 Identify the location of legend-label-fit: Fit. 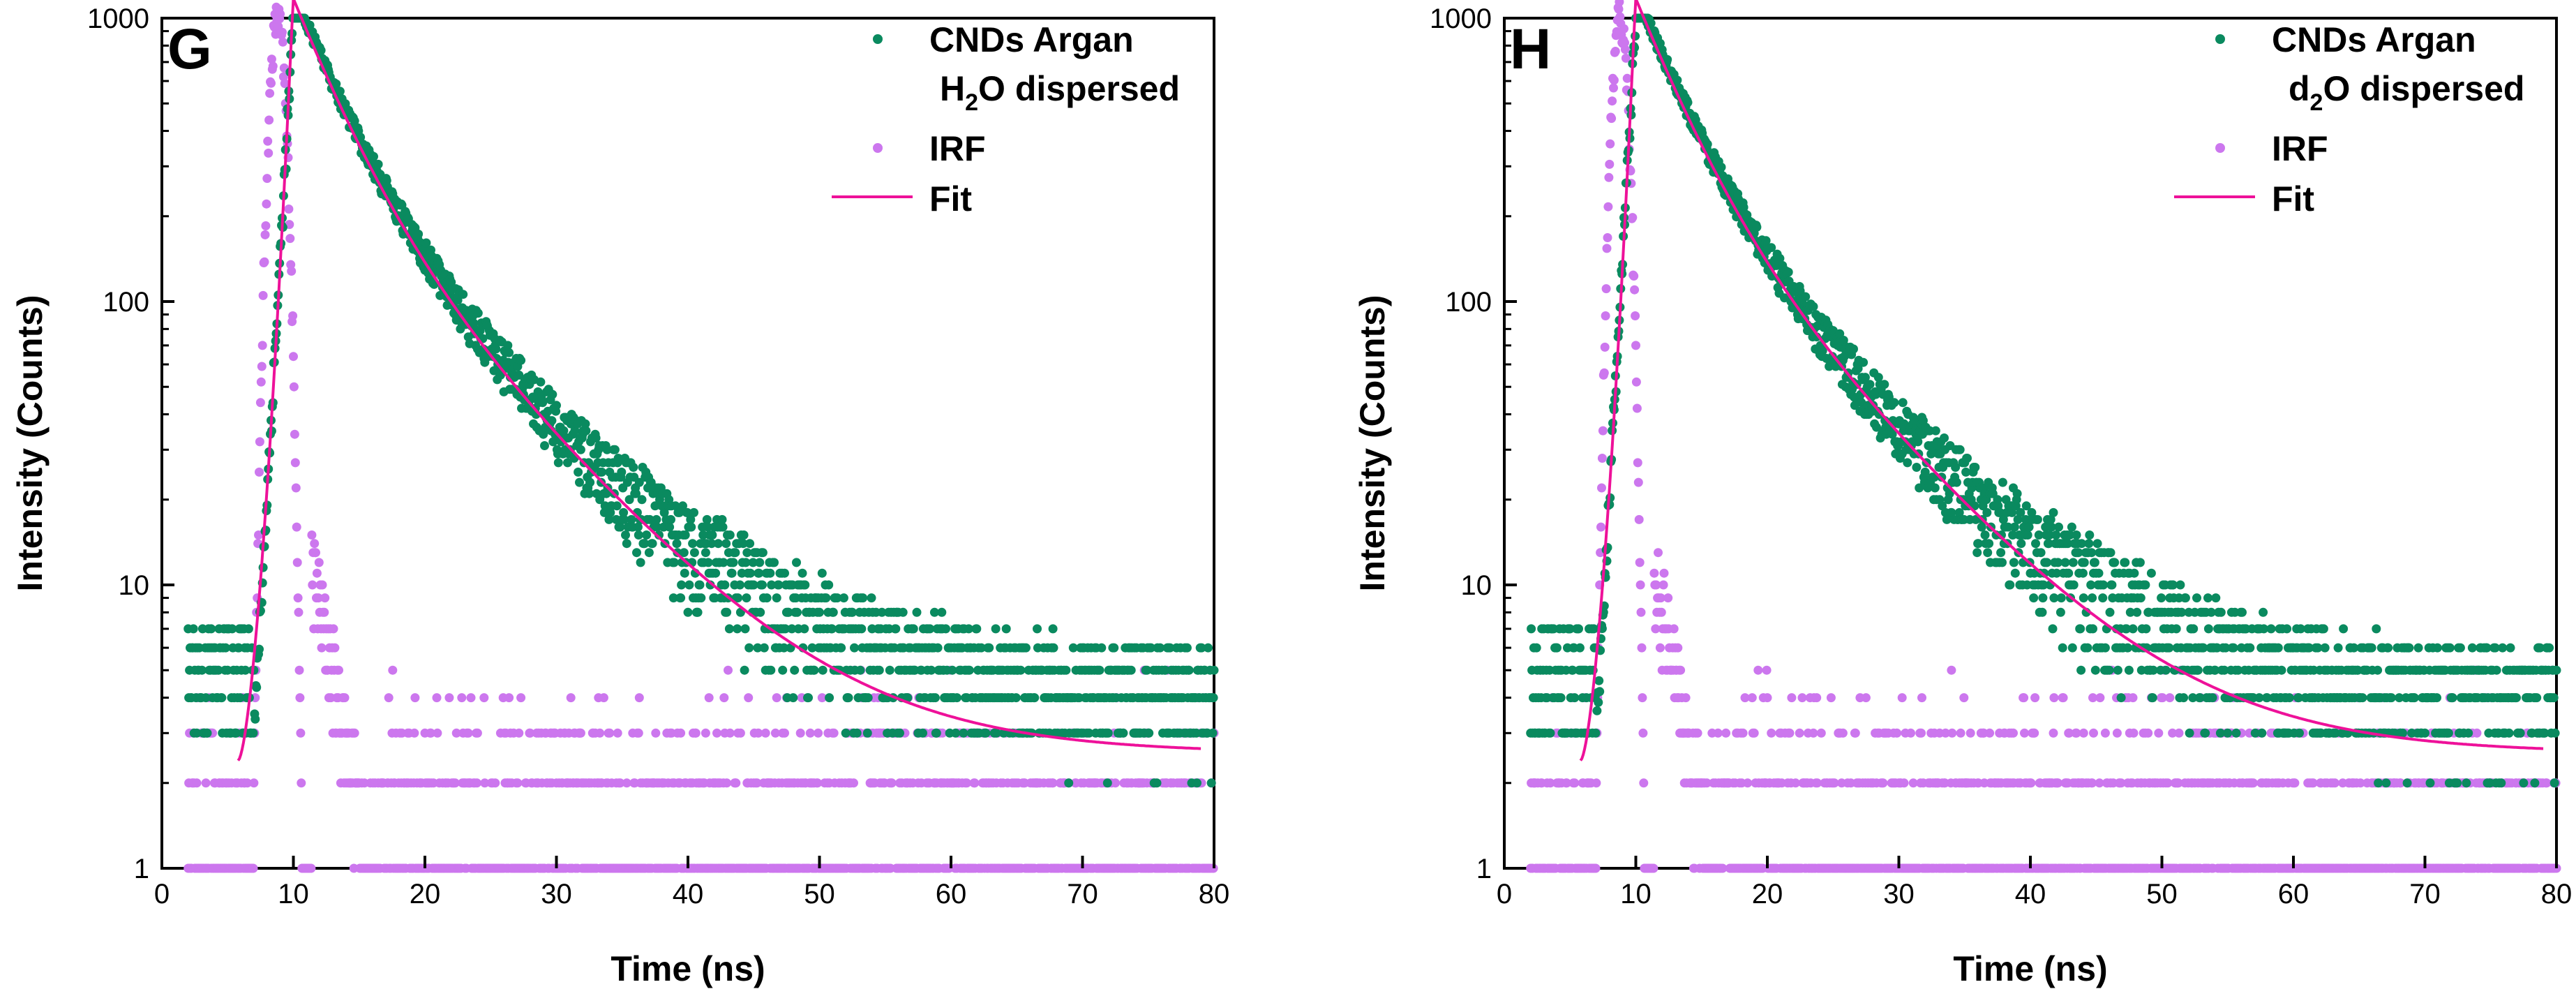
(950, 199).